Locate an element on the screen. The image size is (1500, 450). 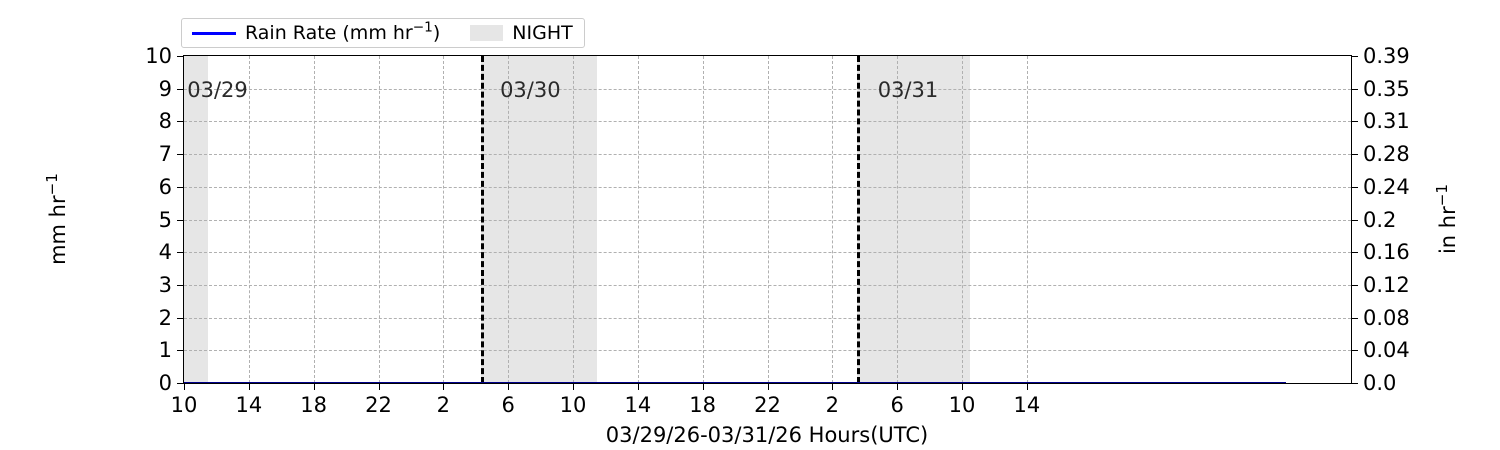
legend-patch-swatch-icon is located at coordinates (487, 33).